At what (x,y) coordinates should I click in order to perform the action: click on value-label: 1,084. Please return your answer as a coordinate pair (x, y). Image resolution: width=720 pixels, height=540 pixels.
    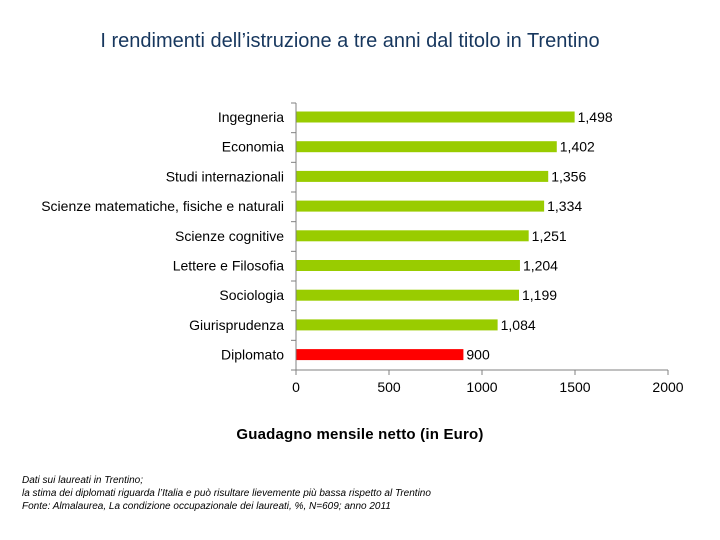
    Looking at the image, I should click on (518, 325).